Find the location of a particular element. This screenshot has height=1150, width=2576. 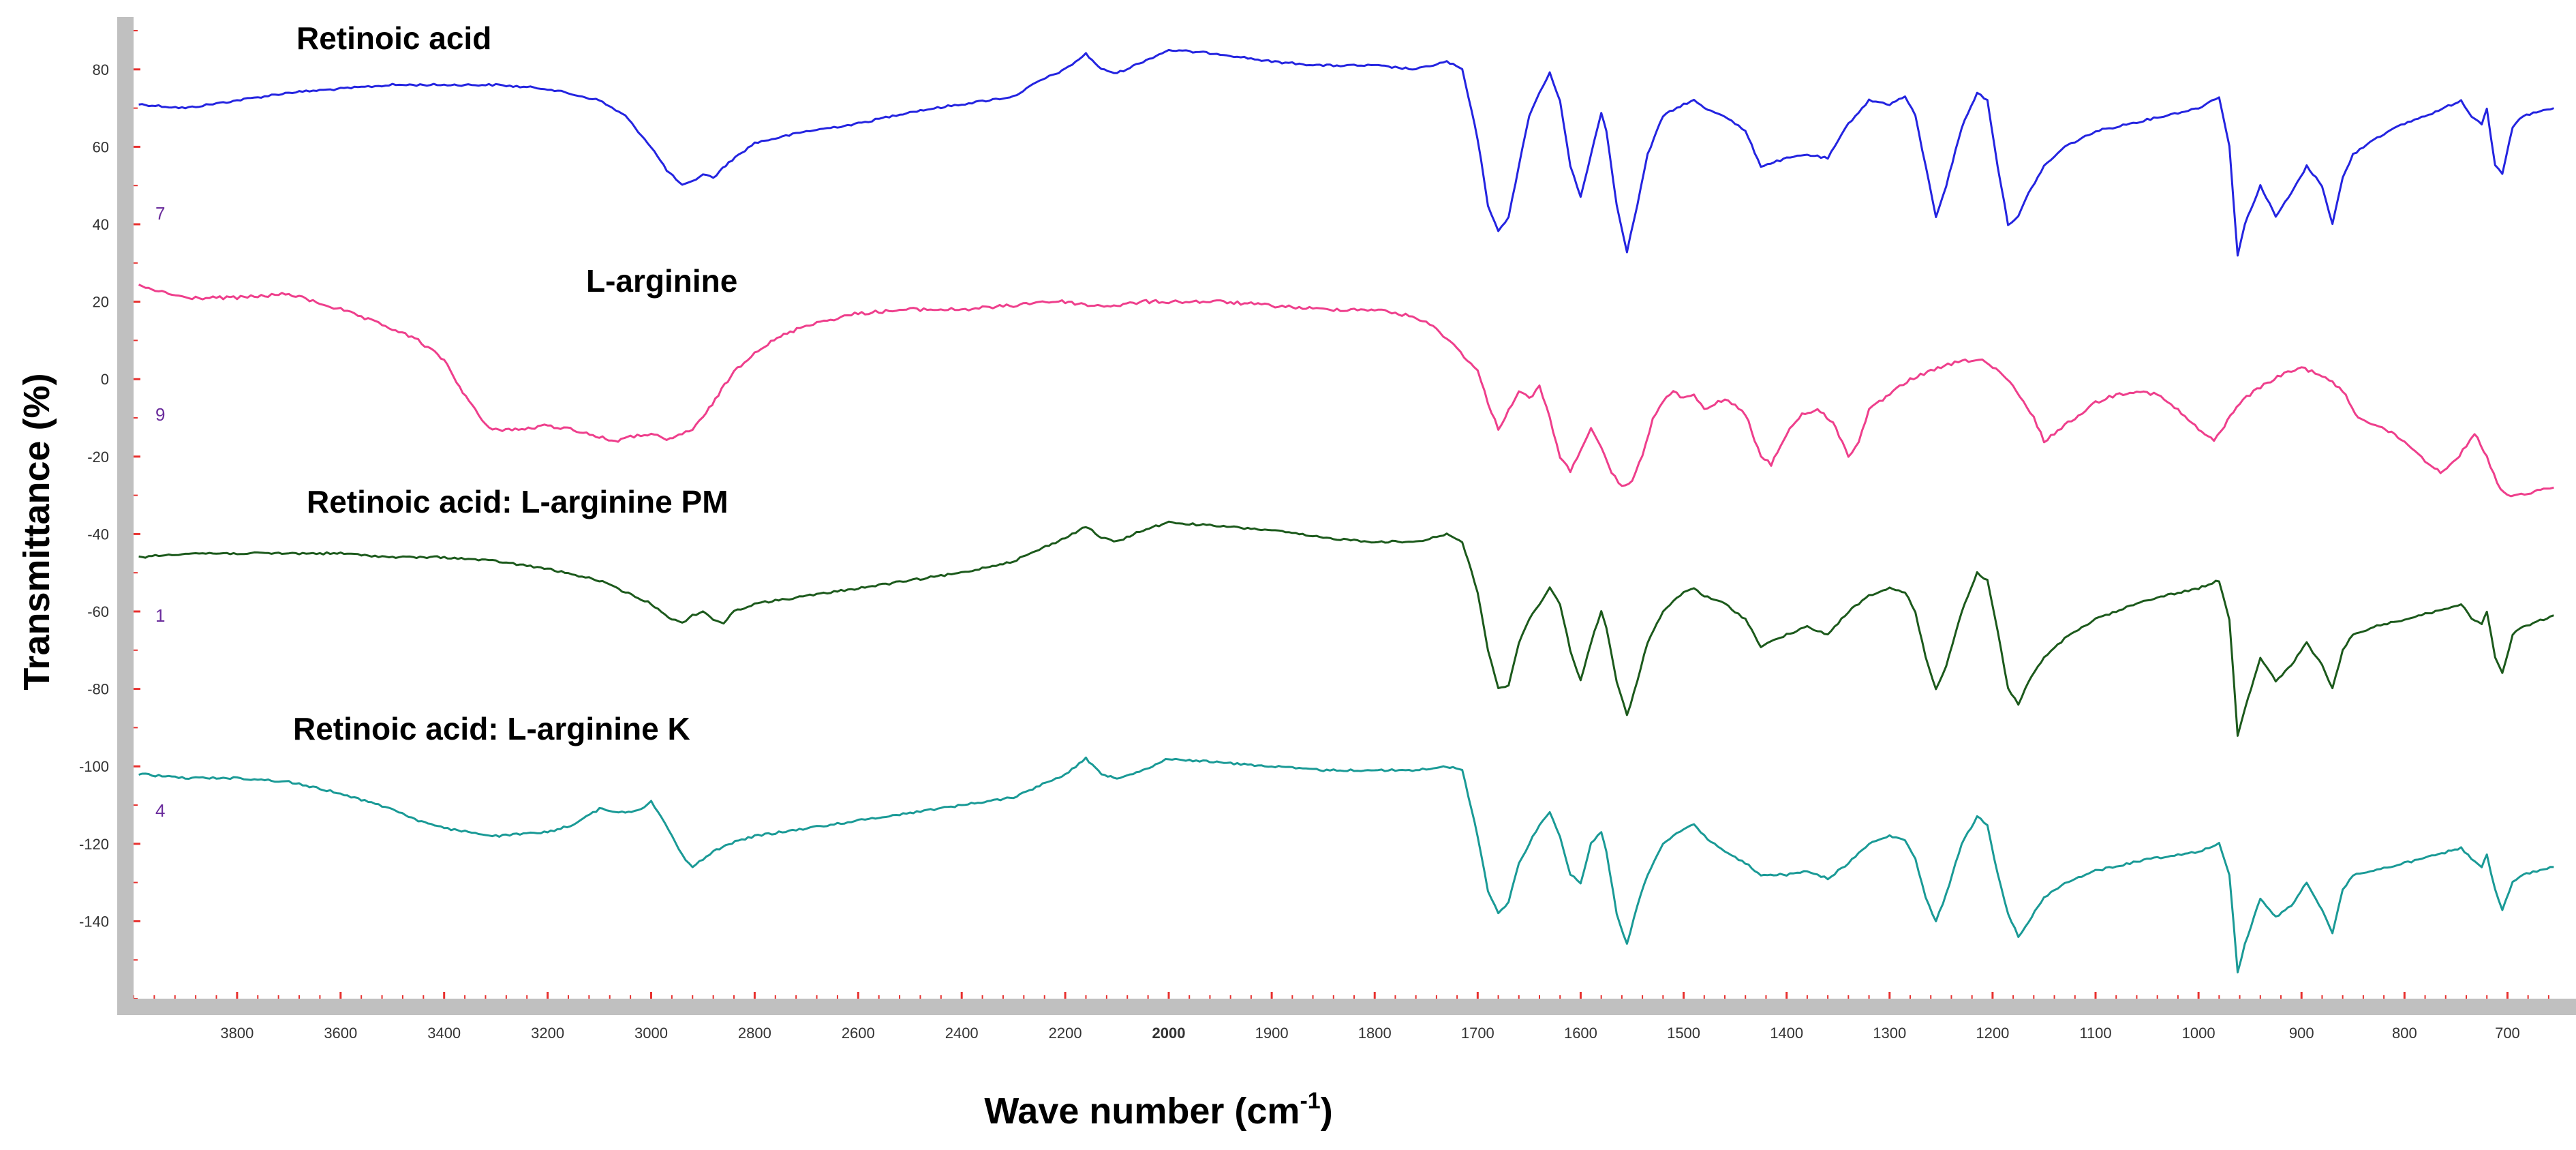

y-tick-label: -40 is located at coordinates (98, 534).